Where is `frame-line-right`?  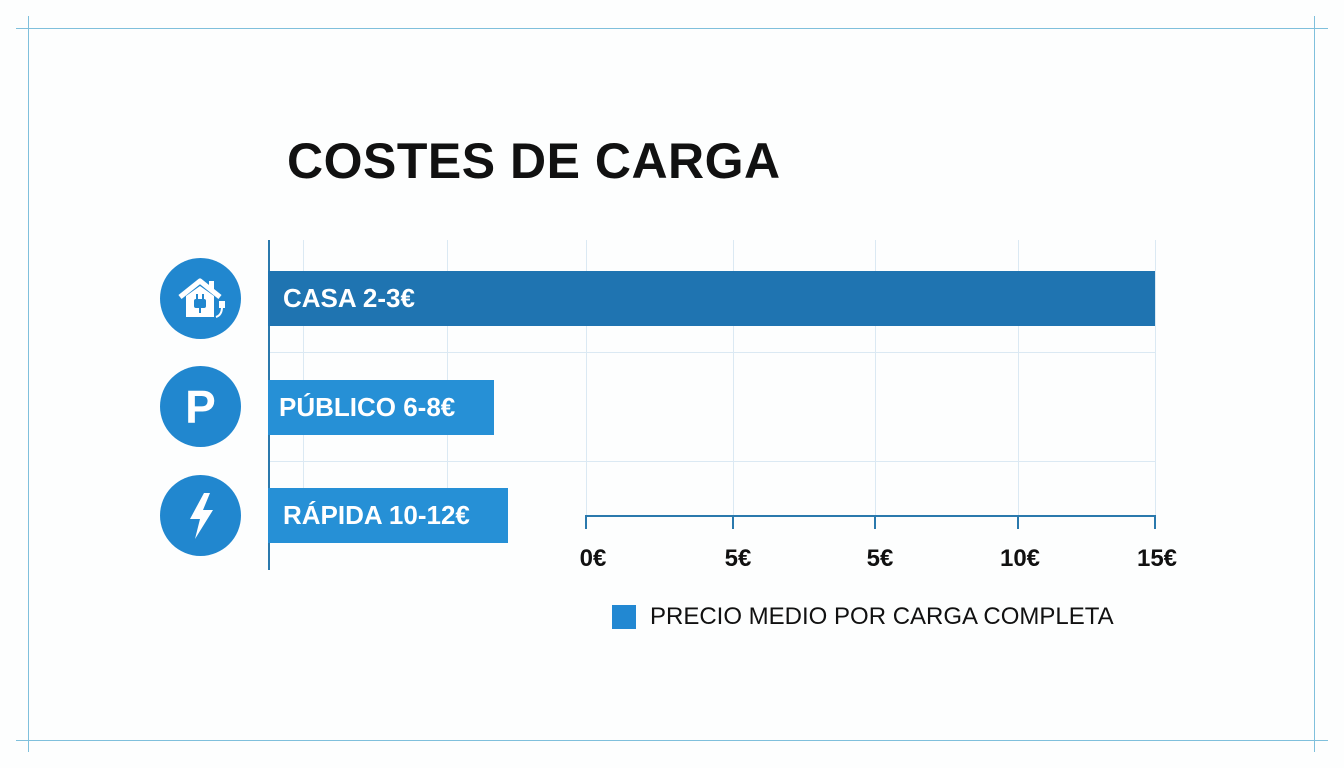 frame-line-right is located at coordinates (1314, 384).